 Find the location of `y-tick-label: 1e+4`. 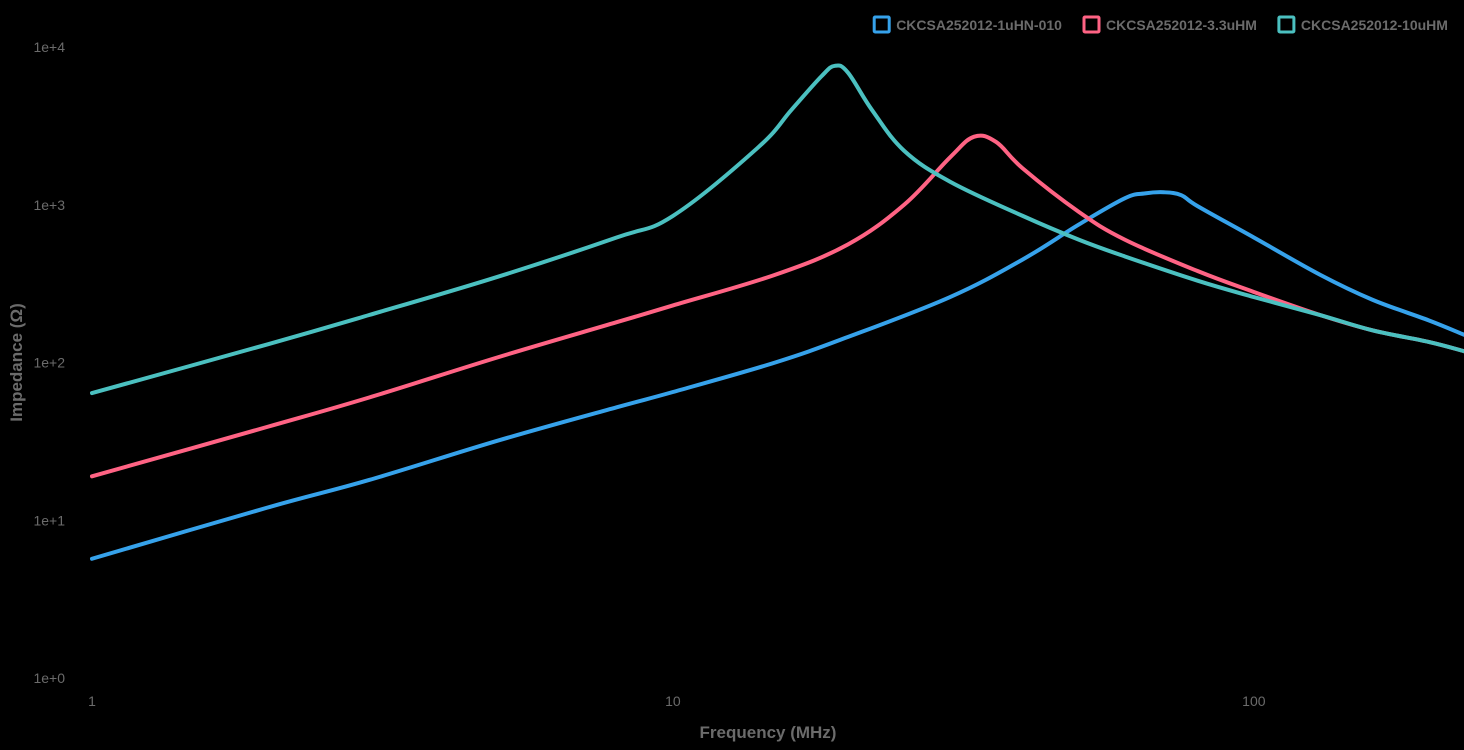

y-tick-label: 1e+4 is located at coordinates (49, 47).